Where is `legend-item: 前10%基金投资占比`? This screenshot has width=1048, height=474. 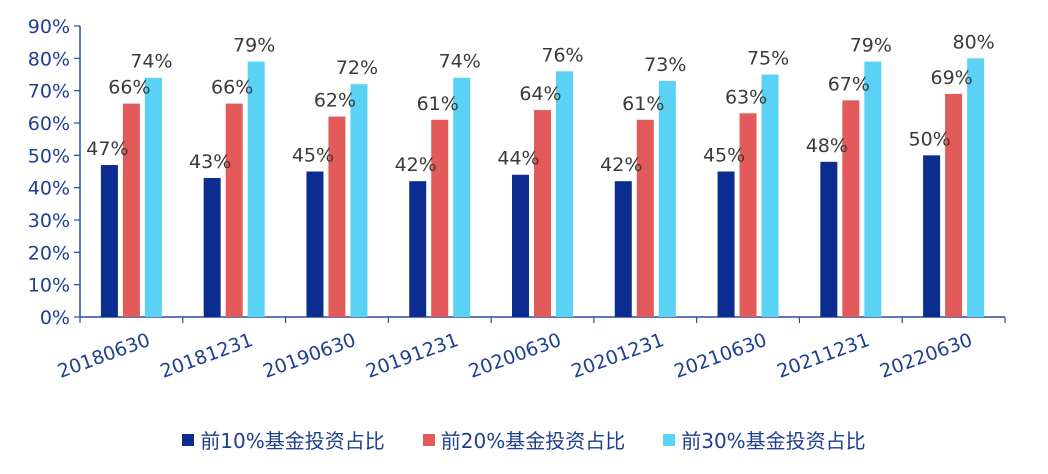
legend-item: 前10%基金投资占比 is located at coordinates (283, 439).